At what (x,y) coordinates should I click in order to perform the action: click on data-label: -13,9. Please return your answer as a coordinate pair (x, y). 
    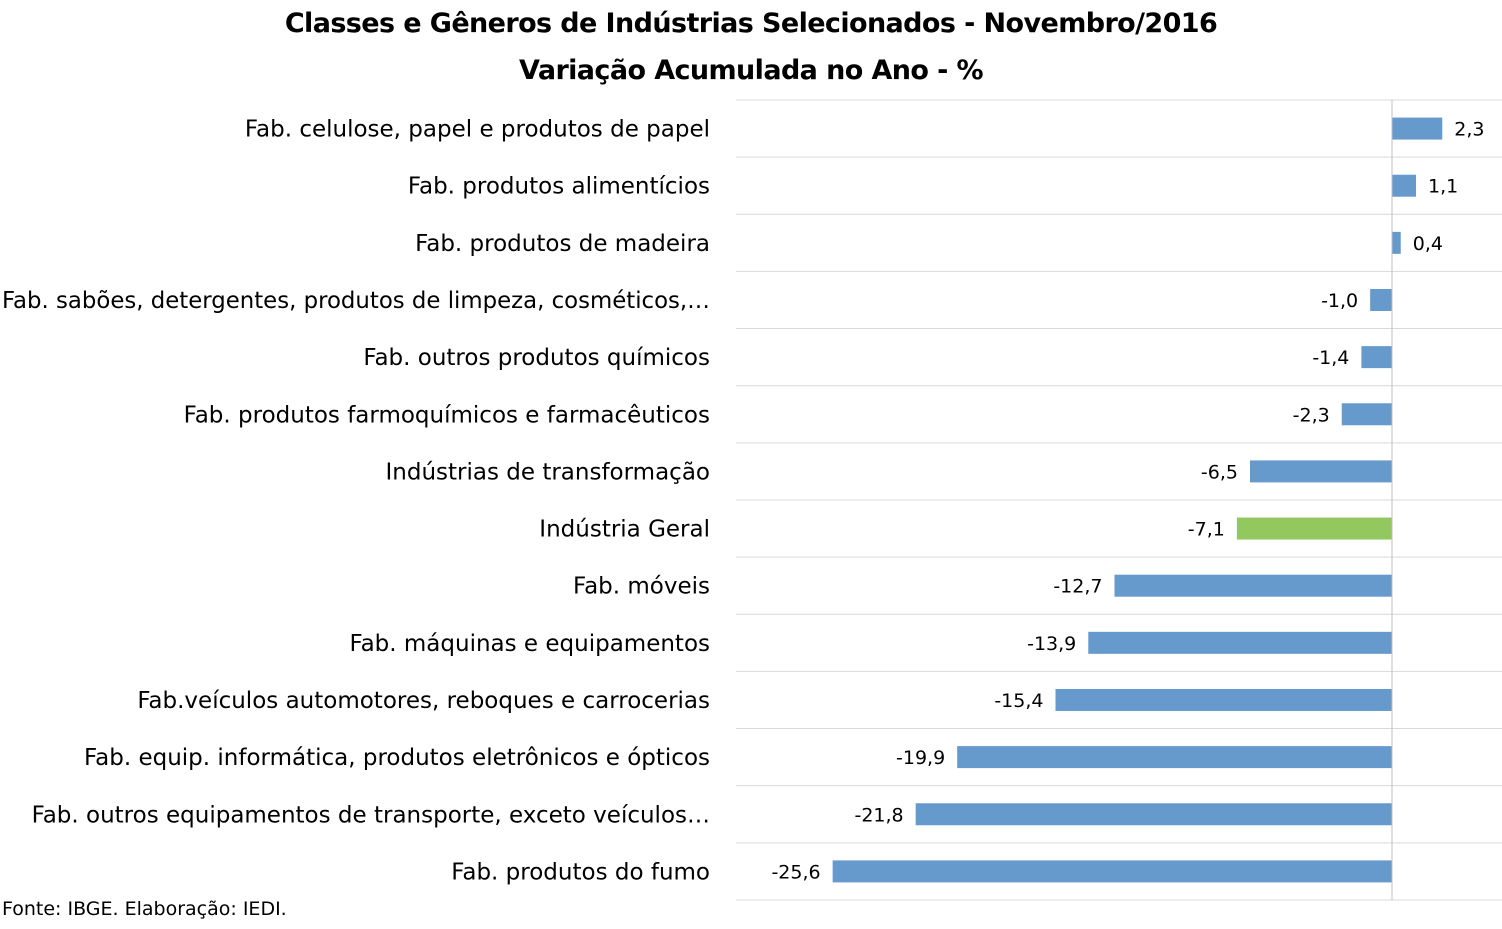
    Looking at the image, I should click on (1051, 644).